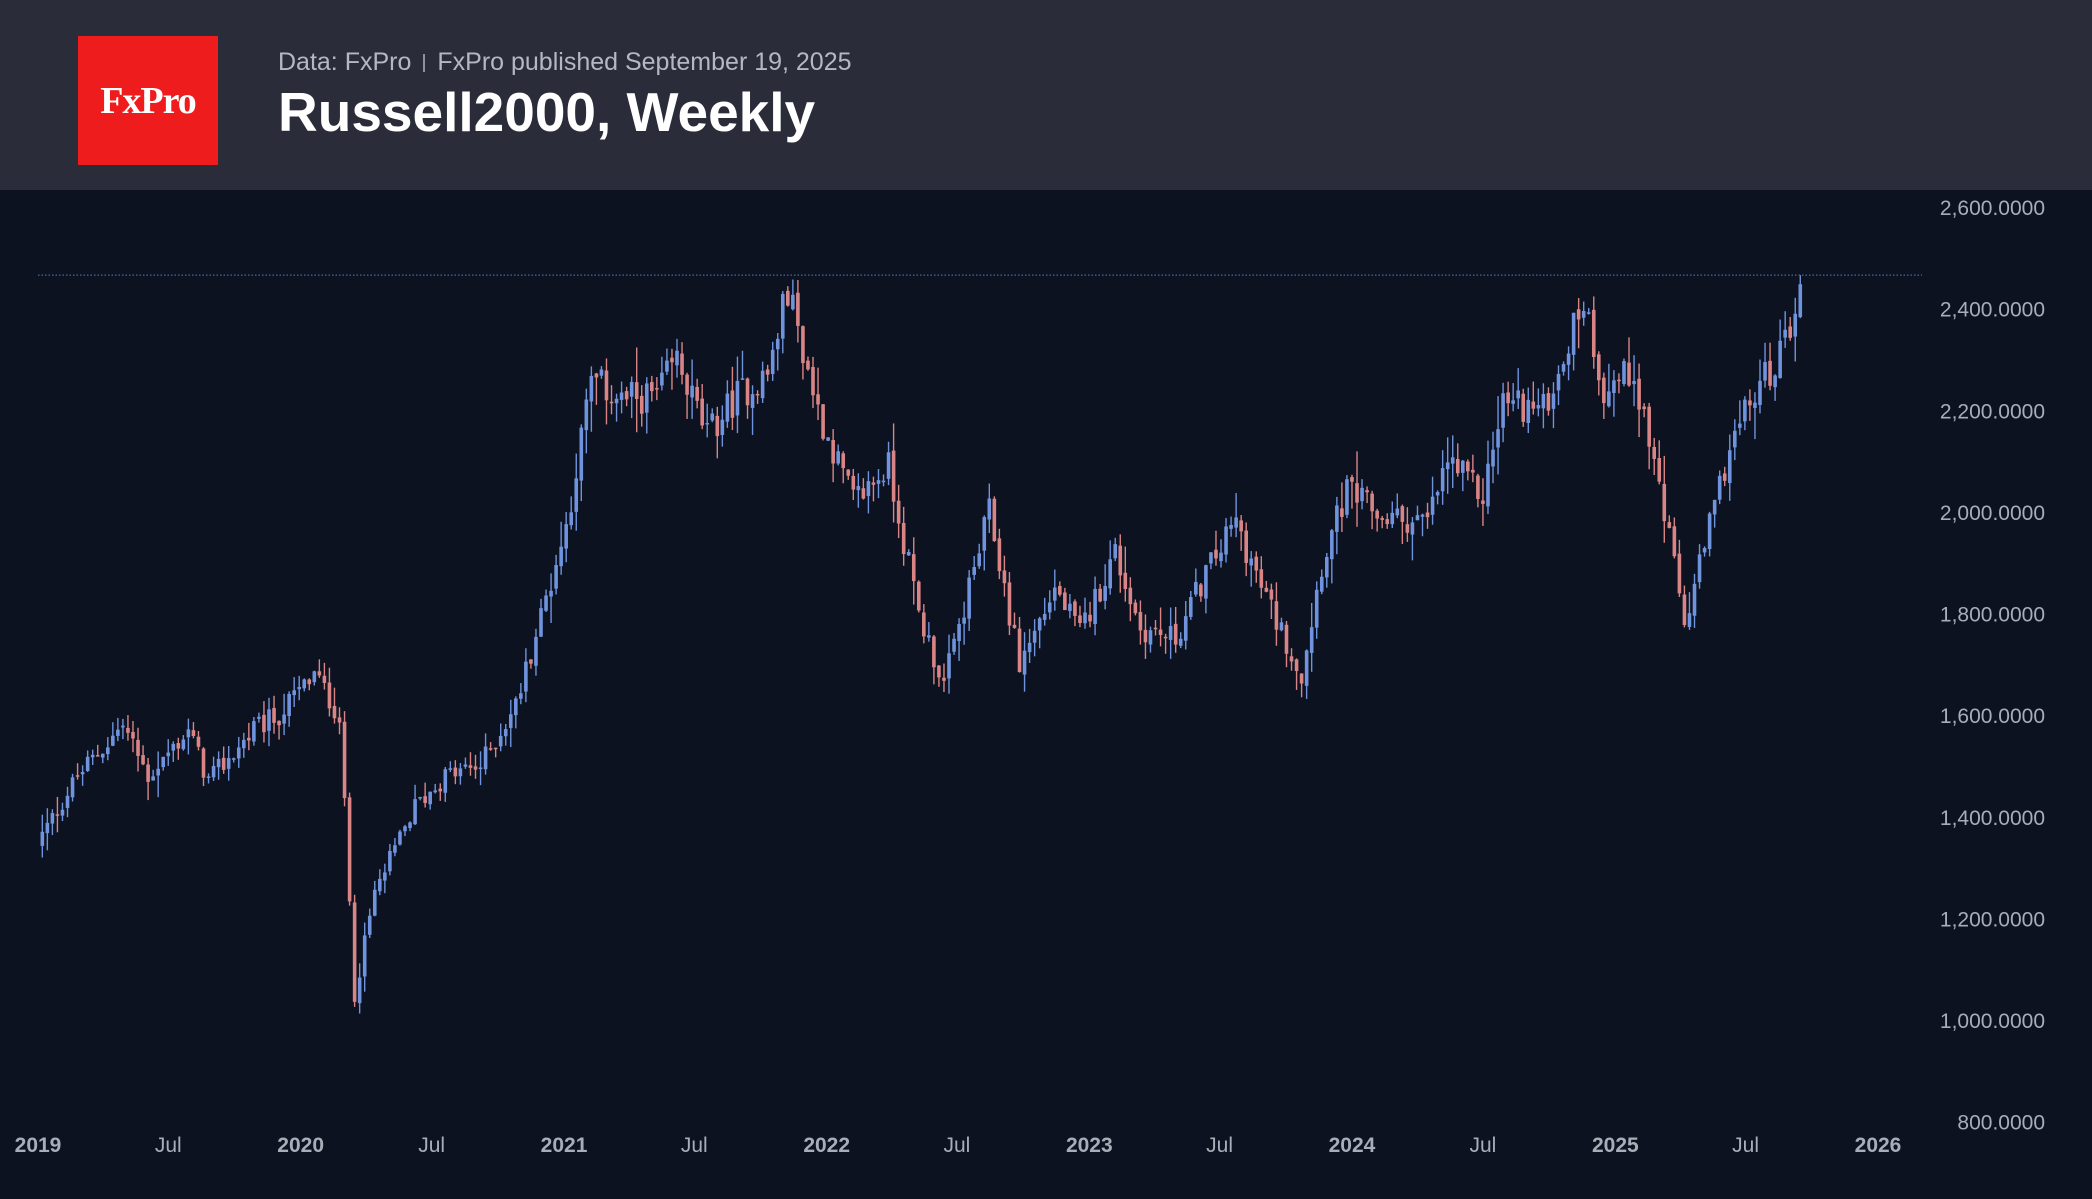 This screenshot has width=2092, height=1199. What do you see at coordinates (345, 62) in the screenshot?
I see `data-source-label: Data: FxPro` at bounding box center [345, 62].